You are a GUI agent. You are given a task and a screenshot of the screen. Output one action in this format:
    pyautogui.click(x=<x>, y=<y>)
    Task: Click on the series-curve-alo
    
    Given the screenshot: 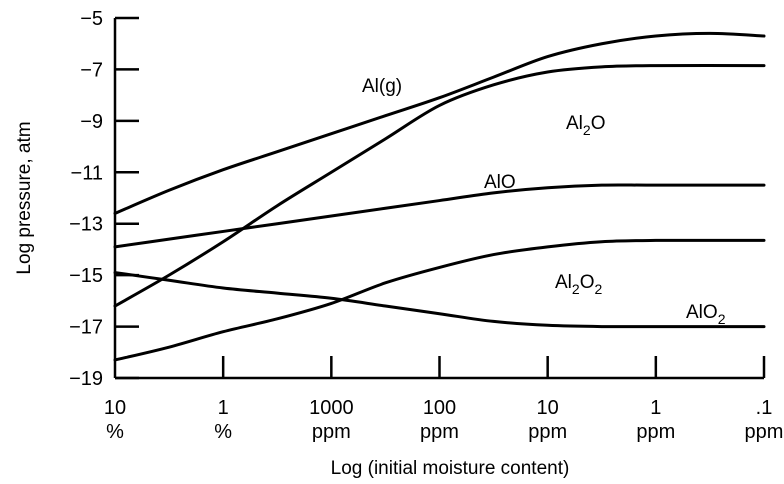 What is the action you would take?
    pyautogui.click(x=439, y=216)
    